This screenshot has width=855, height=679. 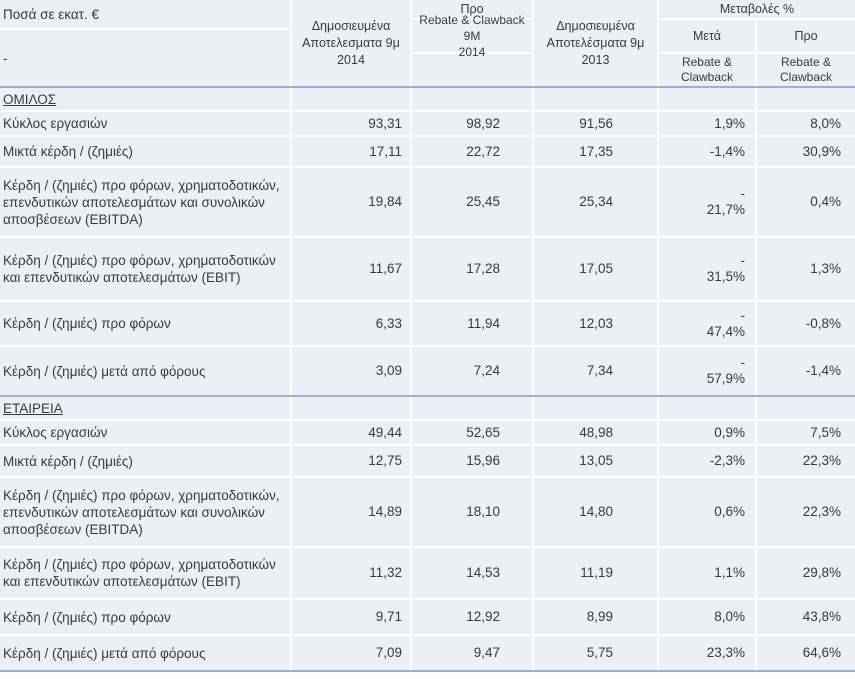 I want to click on value-pre-rebate-9m-2014: 15,96, so click(x=472, y=461).